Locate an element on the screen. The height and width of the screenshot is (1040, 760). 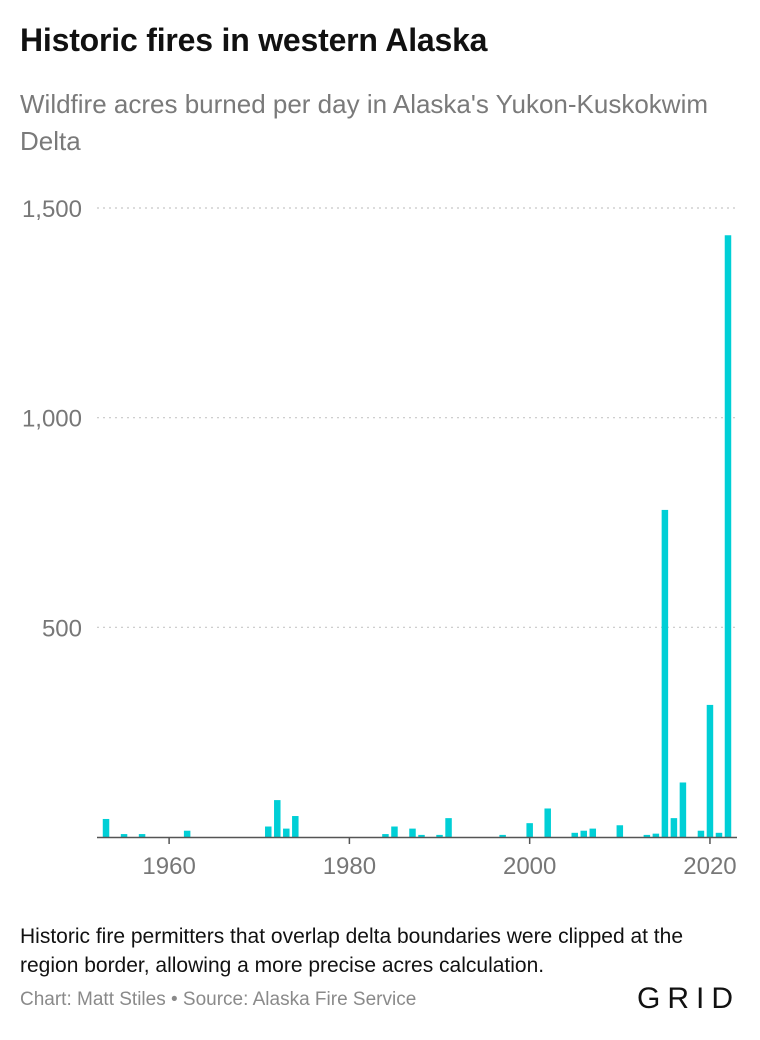
bar-1990 is located at coordinates (439, 835).